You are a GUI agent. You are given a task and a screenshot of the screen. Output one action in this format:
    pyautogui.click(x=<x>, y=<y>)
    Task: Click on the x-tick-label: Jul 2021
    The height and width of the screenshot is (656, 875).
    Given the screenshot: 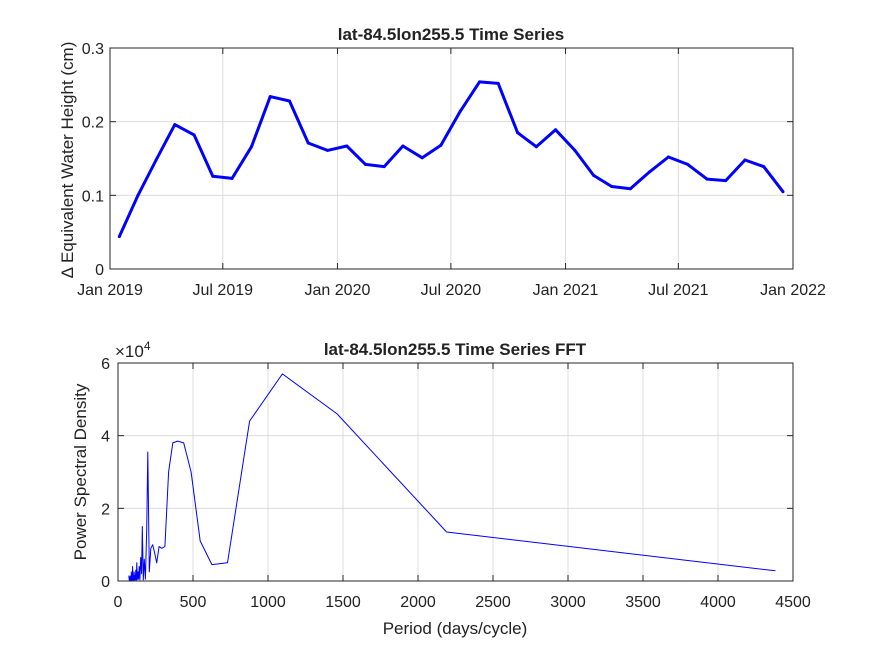 What is the action you would take?
    pyautogui.click(x=678, y=290)
    